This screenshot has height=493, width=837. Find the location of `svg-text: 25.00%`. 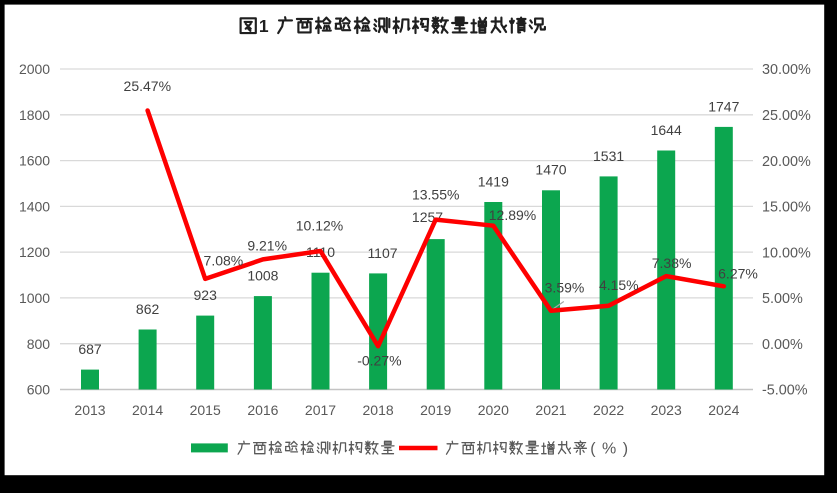

svg-text: 25.00% is located at coordinates (786, 116).